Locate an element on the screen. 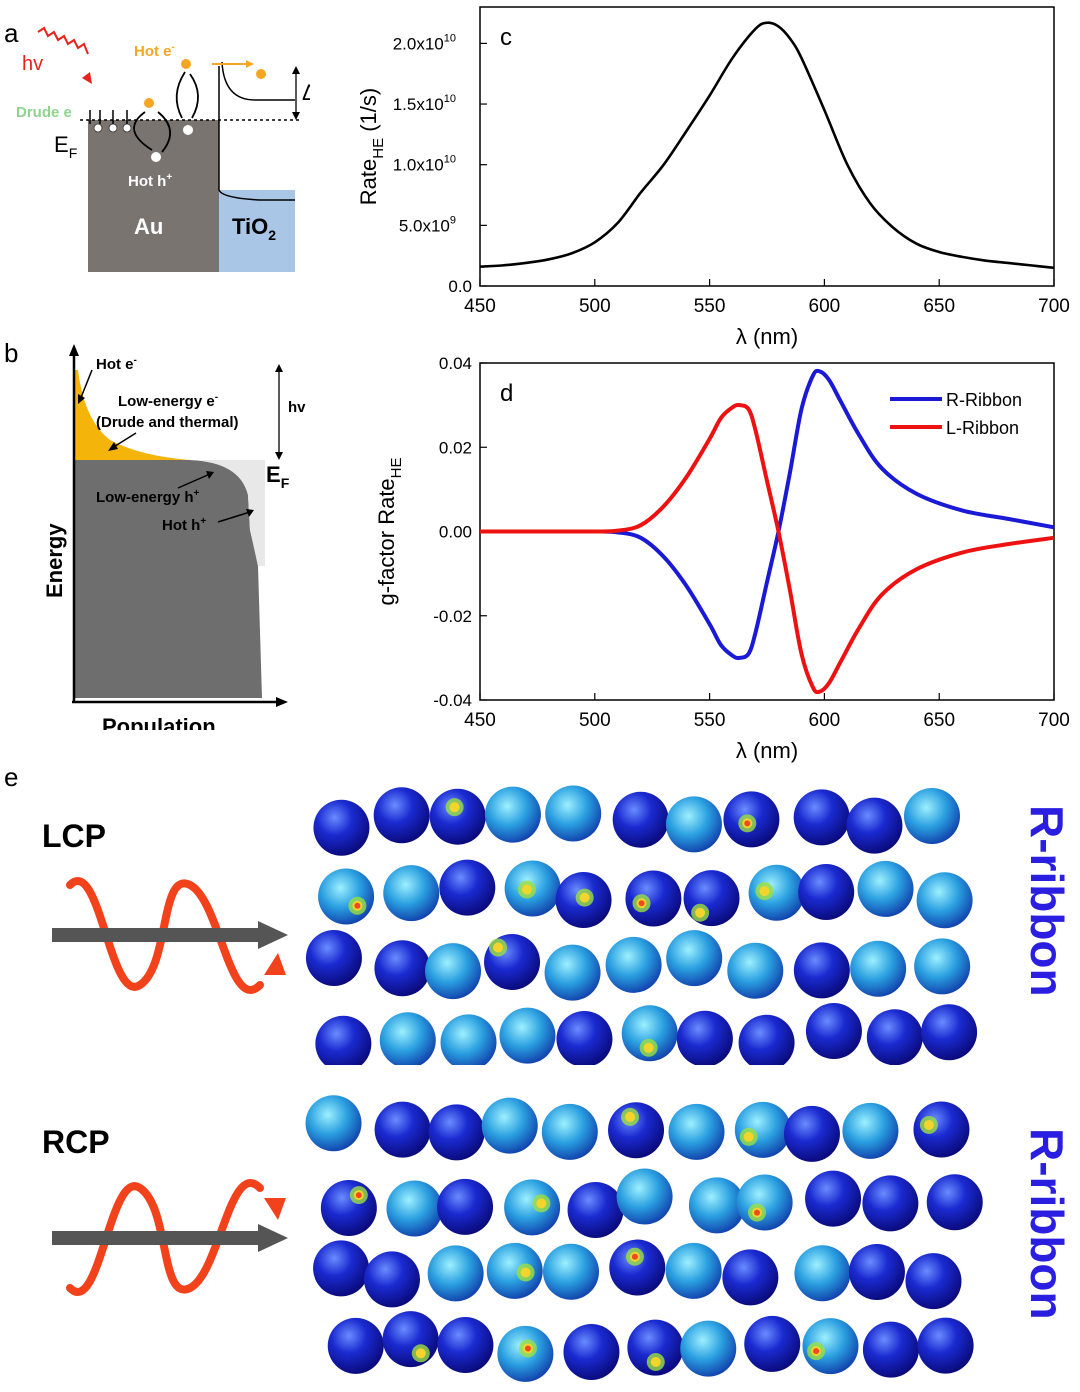  y-tick-label: 0.02 is located at coordinates (455, 447).